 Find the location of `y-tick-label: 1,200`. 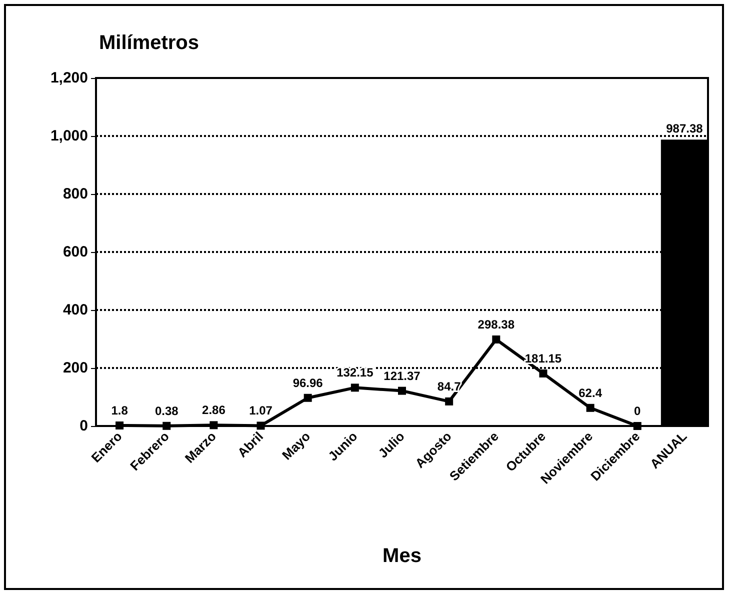

y-tick-label: 1,200 is located at coordinates (69, 78).